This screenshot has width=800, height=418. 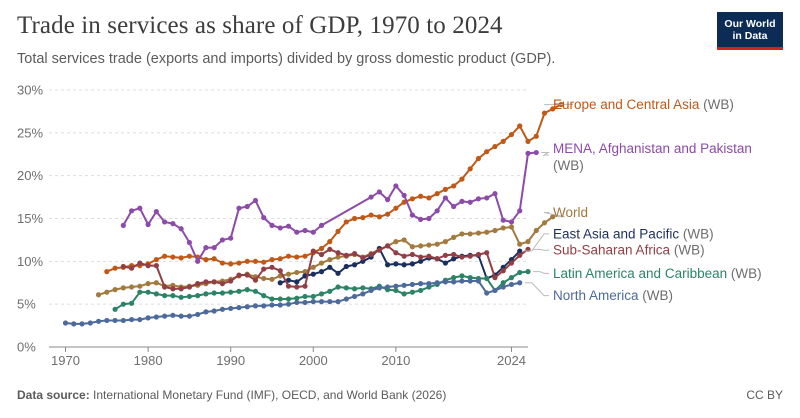 What do you see at coordinates (30, 261) in the screenshot?
I see `y-tick-label: 10%` at bounding box center [30, 261].